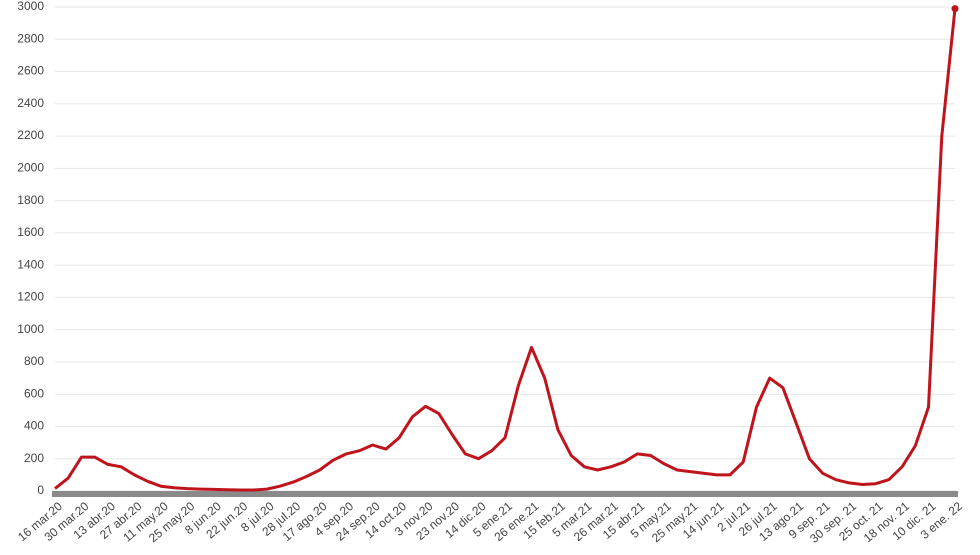  What do you see at coordinates (30, 168) in the screenshot?
I see `y-tick-label: 2000` at bounding box center [30, 168].